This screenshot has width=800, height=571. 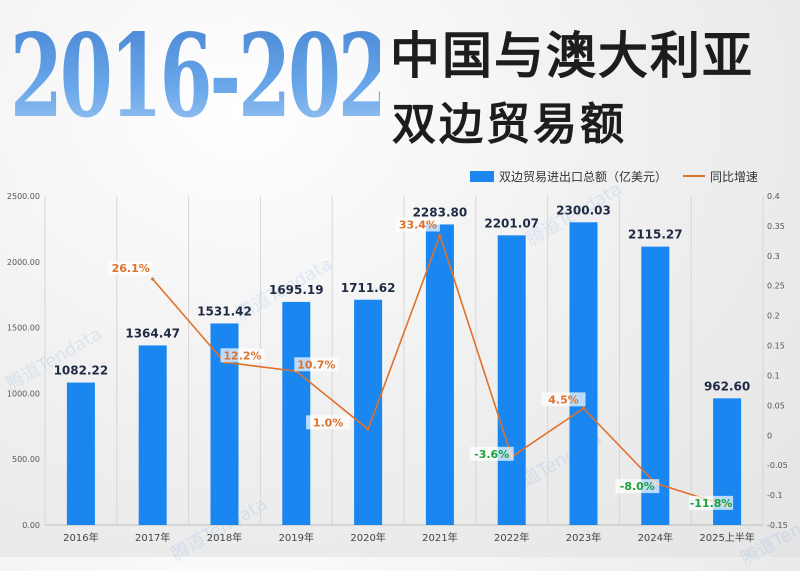 I want to click on left-axis-tick-label: 2500.00, so click(x=23, y=196).